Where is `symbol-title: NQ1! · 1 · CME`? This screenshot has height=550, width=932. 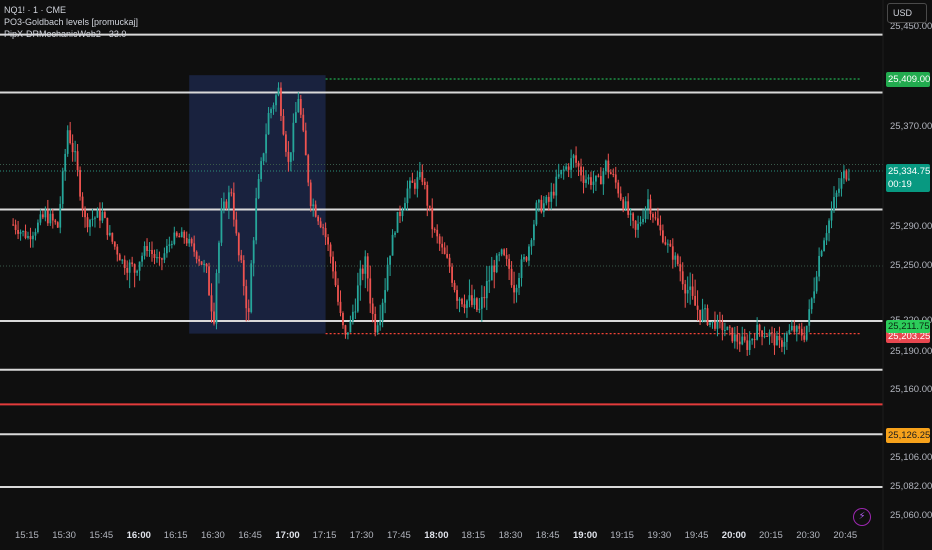 symbol-title: NQ1! · 1 · CME is located at coordinates (35, 10).